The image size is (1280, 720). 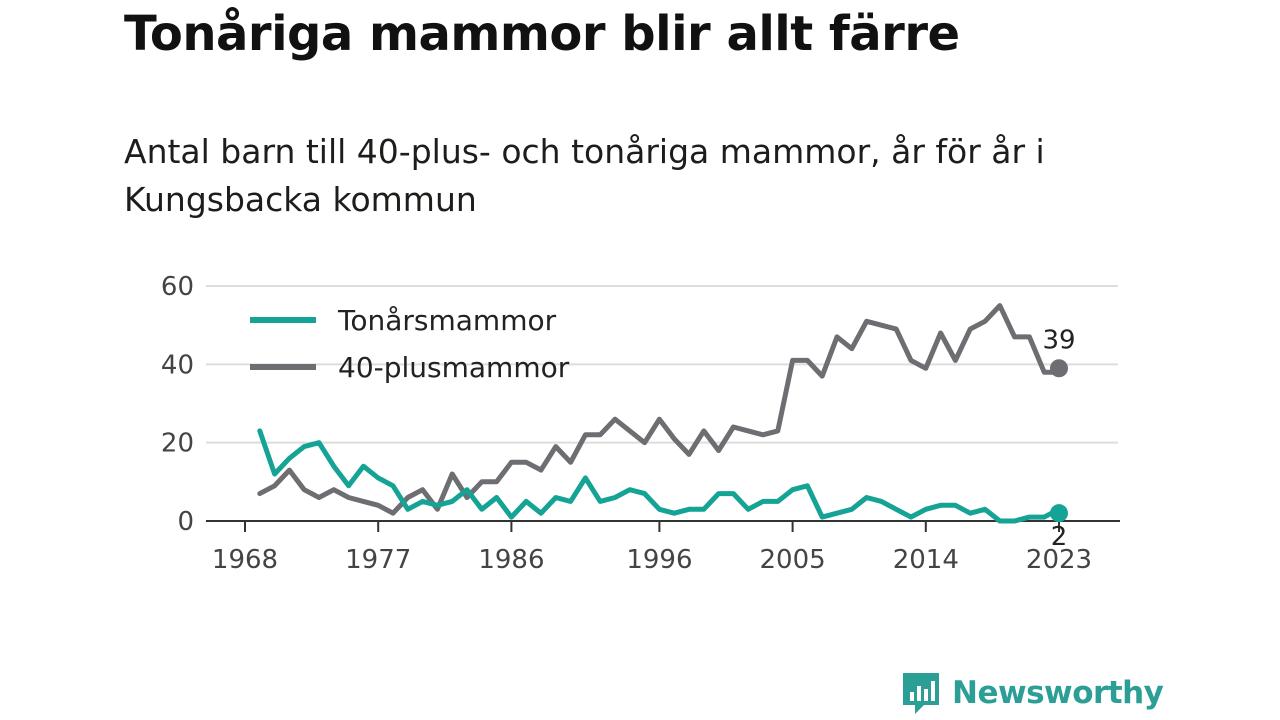 I want to click on newsworthy-logo-icon, so click(x=921, y=693).